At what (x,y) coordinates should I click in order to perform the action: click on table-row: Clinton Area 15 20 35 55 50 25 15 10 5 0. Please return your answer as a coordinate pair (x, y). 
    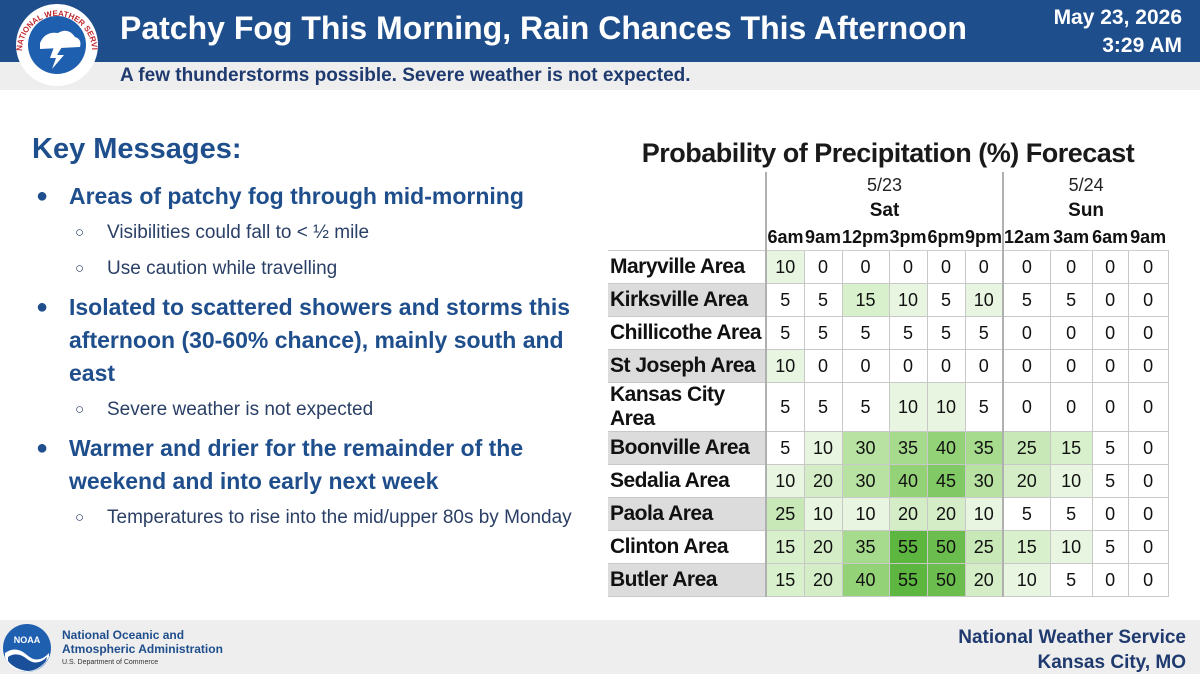
    Looking at the image, I should click on (888, 547).